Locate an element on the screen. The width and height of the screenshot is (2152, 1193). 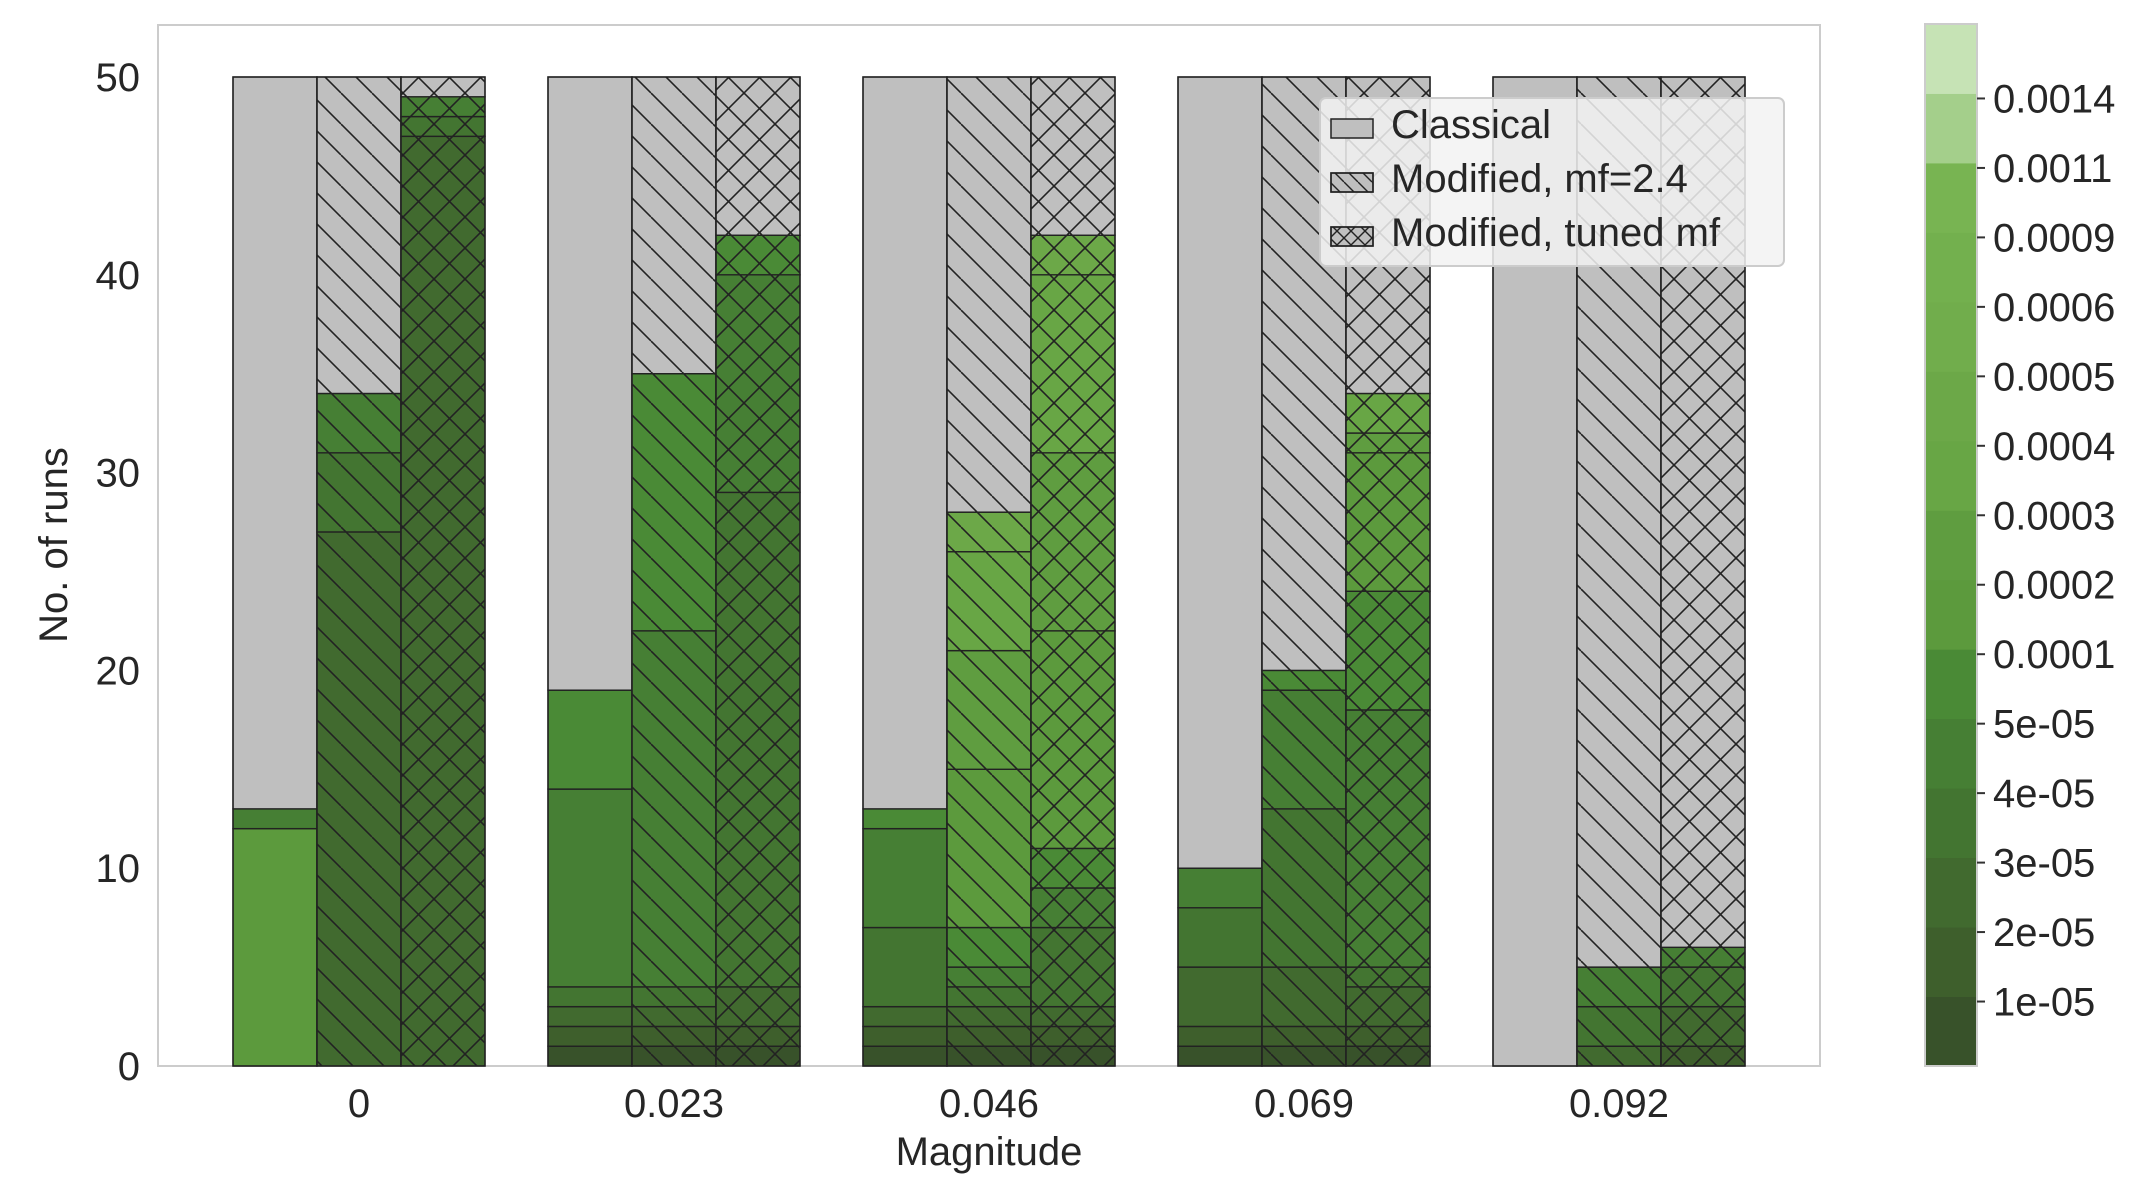
colorbar-tick-label: 0.0011 is located at coordinates (2052, 169).